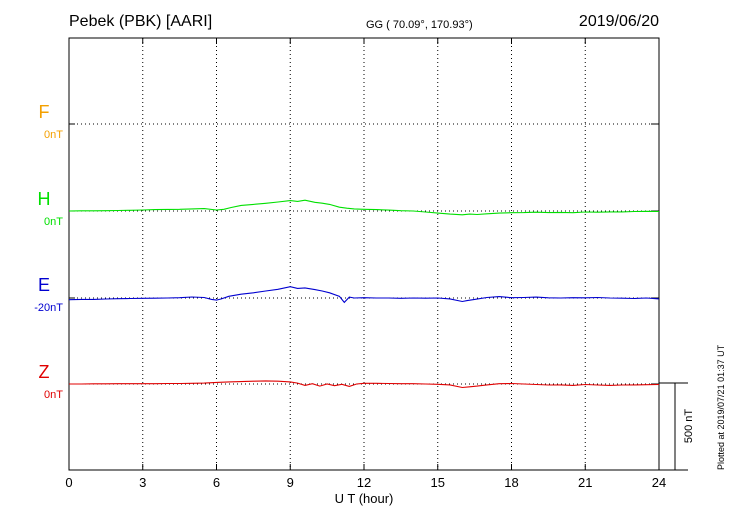  I want to click on x-tick-label-18: 18, so click(511, 482).